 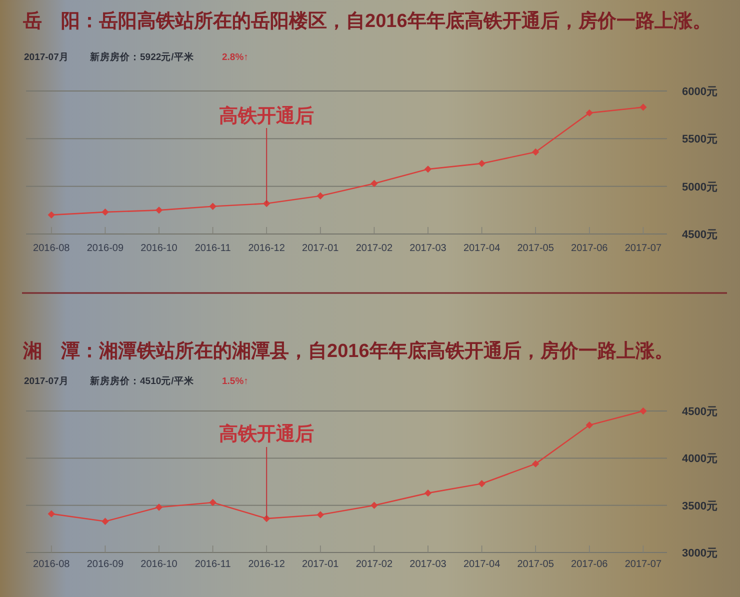 What do you see at coordinates (348, 351) in the screenshot?
I see `chart-title: 湘 潭：湘潭铁站所在的湘潭县，自2016年年底高铁开通后，房价一路上涨。` at bounding box center [348, 351].